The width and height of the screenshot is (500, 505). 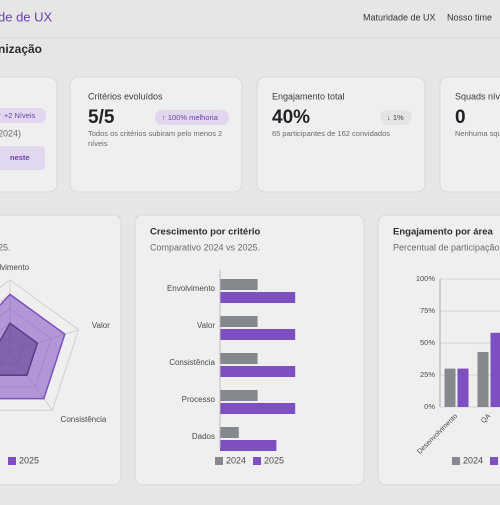 What do you see at coordinates (84, 419) in the screenshot?
I see `axis-label: Consistência` at bounding box center [84, 419].